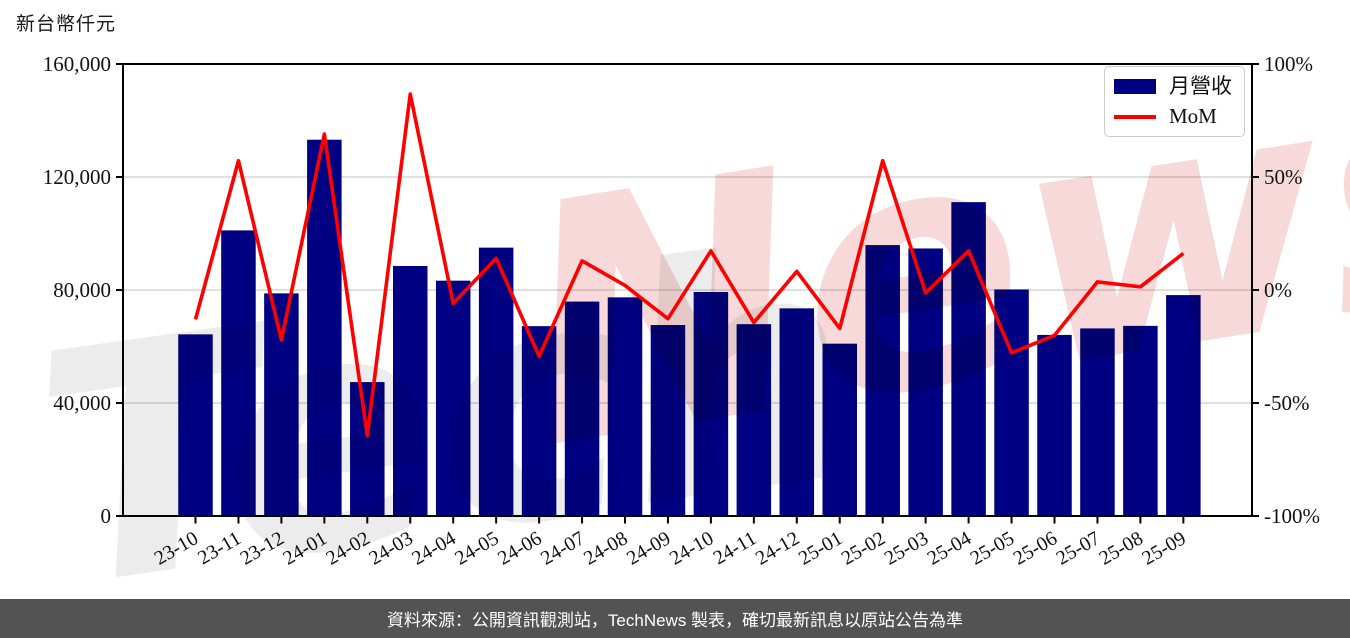  What do you see at coordinates (1287, 403) in the screenshot?
I see `right-tick-label--50: -50%` at bounding box center [1287, 403].